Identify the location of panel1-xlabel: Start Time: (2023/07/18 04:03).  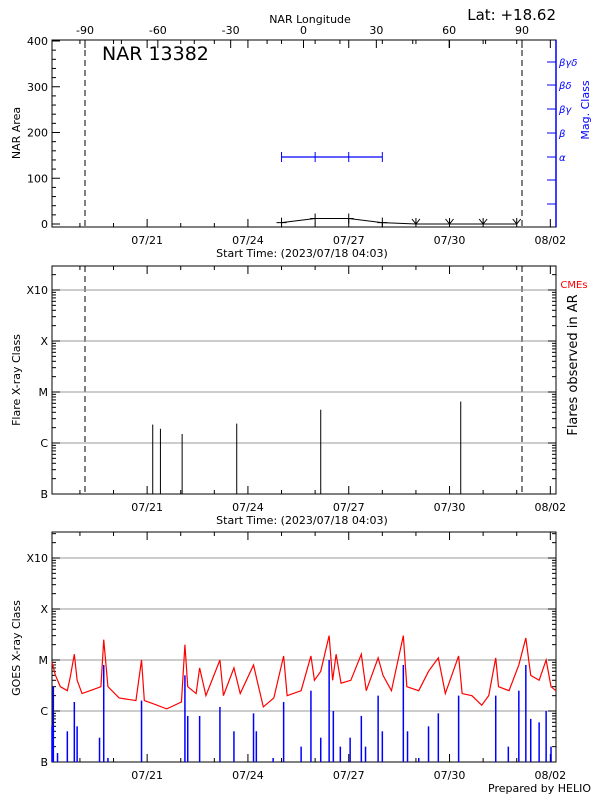
(302, 253).